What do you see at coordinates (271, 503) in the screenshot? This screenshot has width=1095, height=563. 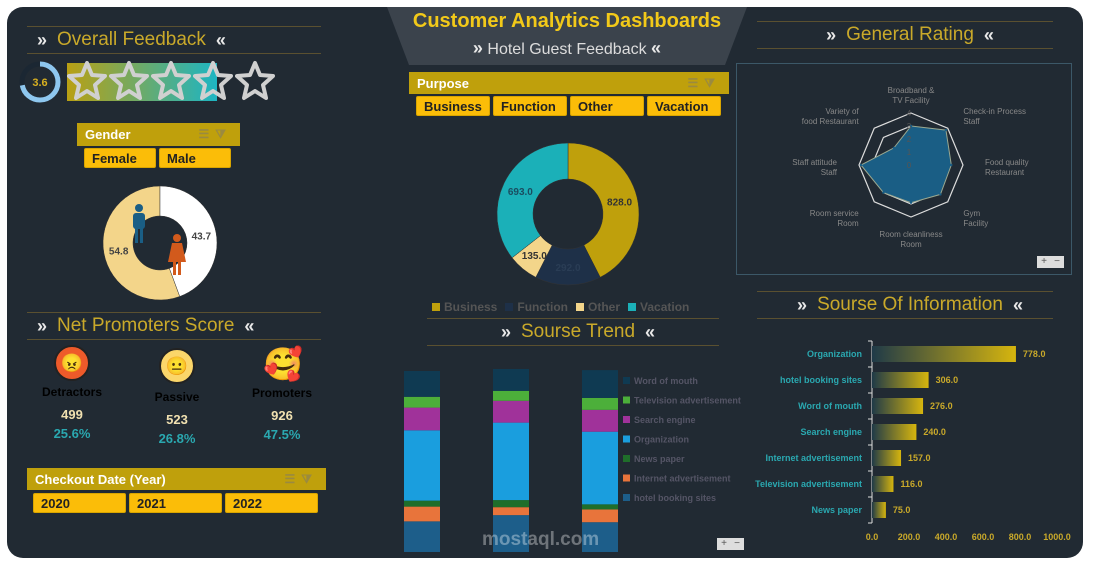 I see `year-2022-button: 2022` at bounding box center [271, 503].